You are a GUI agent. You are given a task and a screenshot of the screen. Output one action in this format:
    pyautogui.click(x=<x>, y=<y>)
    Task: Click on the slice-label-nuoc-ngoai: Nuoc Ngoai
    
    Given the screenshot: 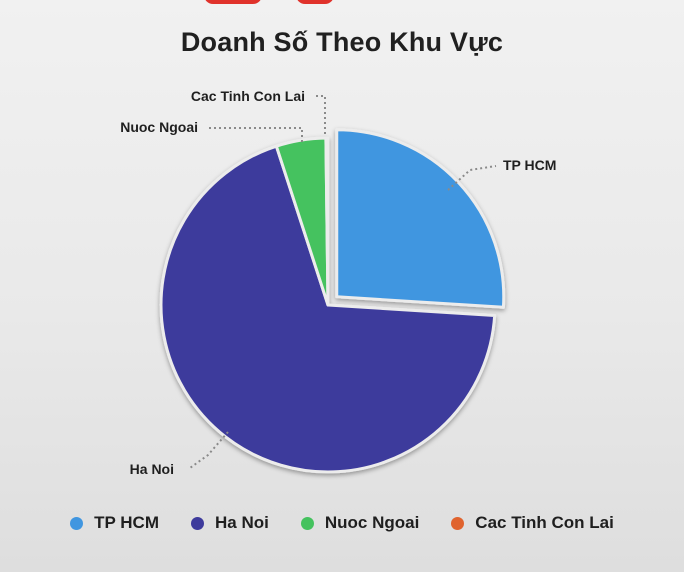 What is the action you would take?
    pyautogui.click(x=159, y=127)
    